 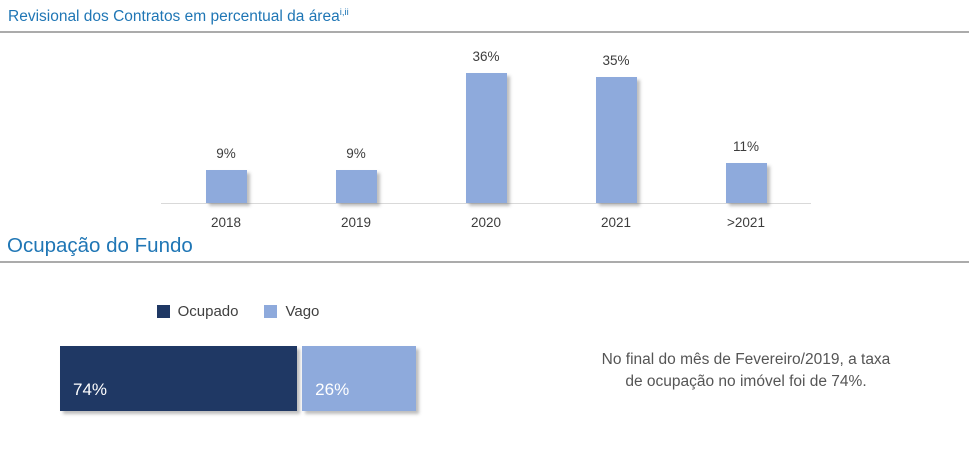 I want to click on bar-2018, so click(x=226, y=186).